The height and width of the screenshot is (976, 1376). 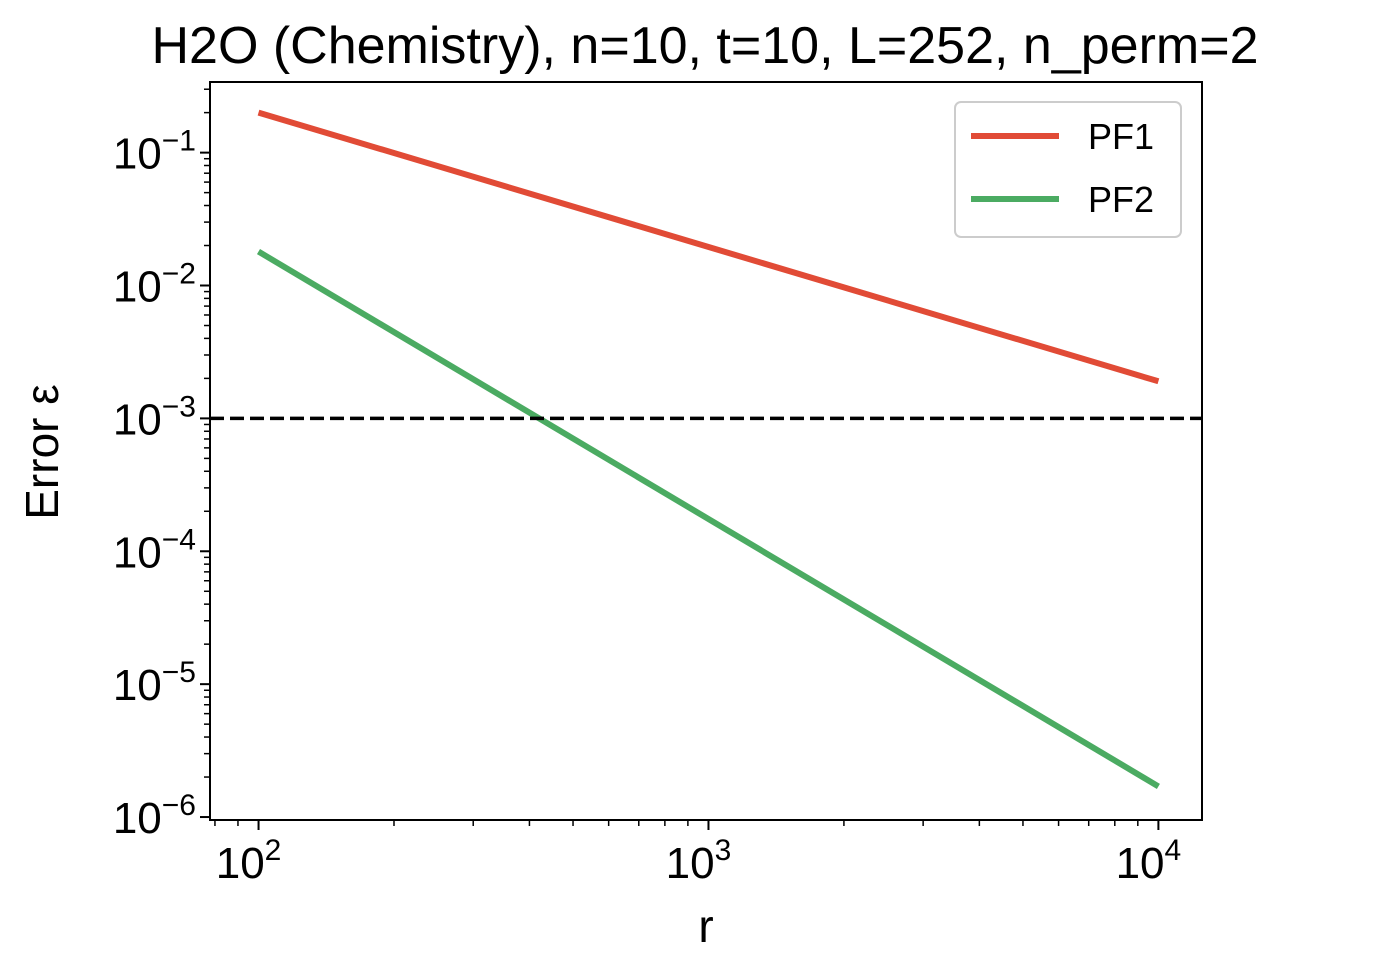 What do you see at coordinates (154, 285) in the screenshot?
I see `y-tick-label: 10⁻²` at bounding box center [154, 285].